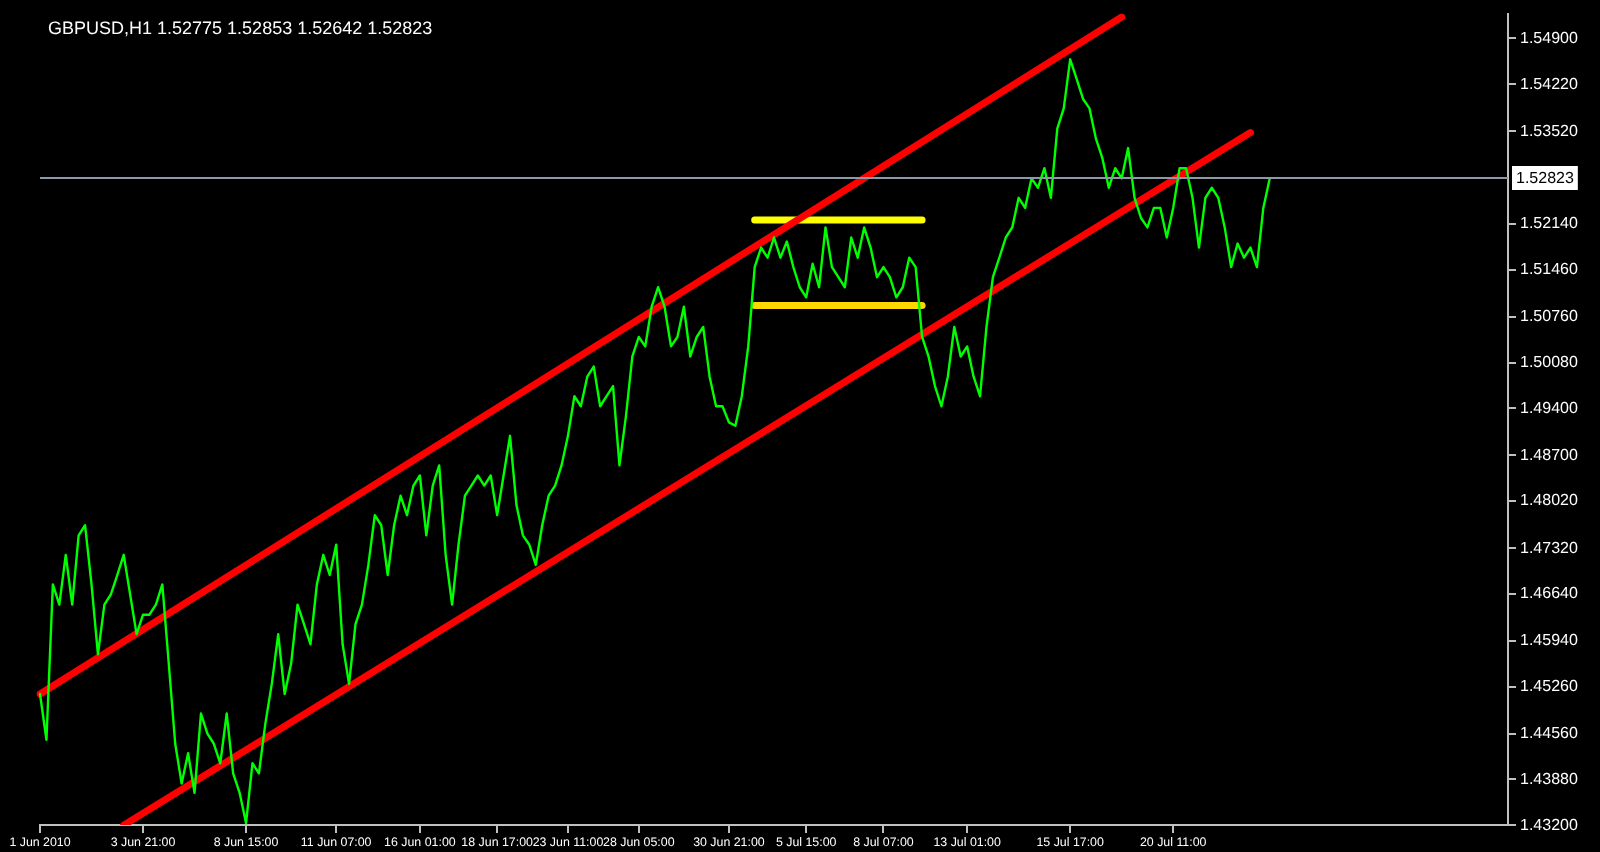 This screenshot has height=852, width=1600. I want to click on y-tick-label: 1.45260, so click(1549, 686).